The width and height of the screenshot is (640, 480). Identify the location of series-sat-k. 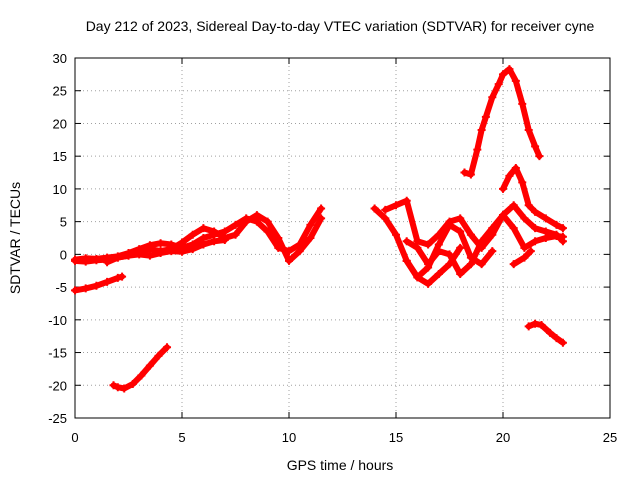
(533, 198).